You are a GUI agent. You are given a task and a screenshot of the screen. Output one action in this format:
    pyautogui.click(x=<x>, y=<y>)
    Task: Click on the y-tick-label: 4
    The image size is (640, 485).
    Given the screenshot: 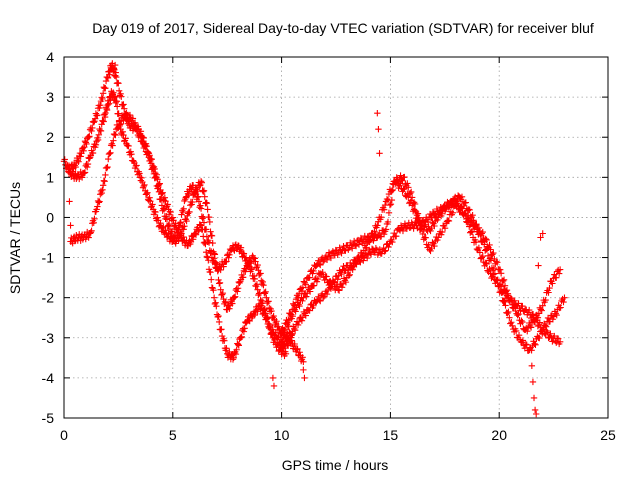 What is the action you would take?
    pyautogui.click(x=50, y=57)
    